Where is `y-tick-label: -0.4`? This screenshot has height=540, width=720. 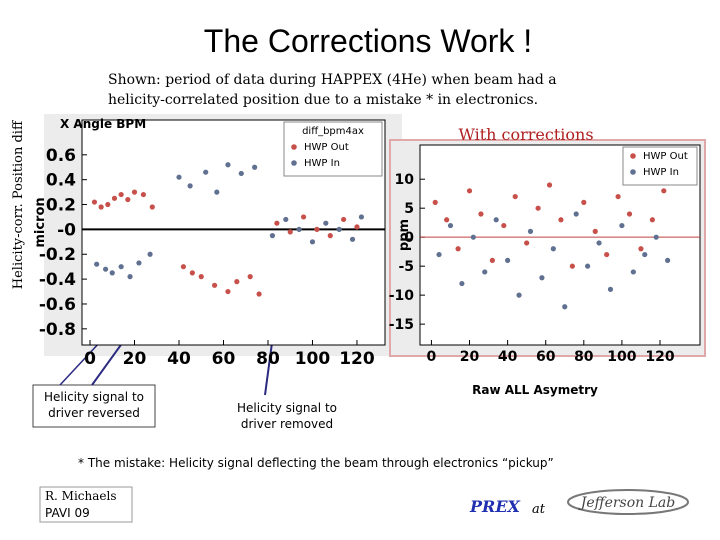
y-tick-label: -0.4 is located at coordinates (57, 280).